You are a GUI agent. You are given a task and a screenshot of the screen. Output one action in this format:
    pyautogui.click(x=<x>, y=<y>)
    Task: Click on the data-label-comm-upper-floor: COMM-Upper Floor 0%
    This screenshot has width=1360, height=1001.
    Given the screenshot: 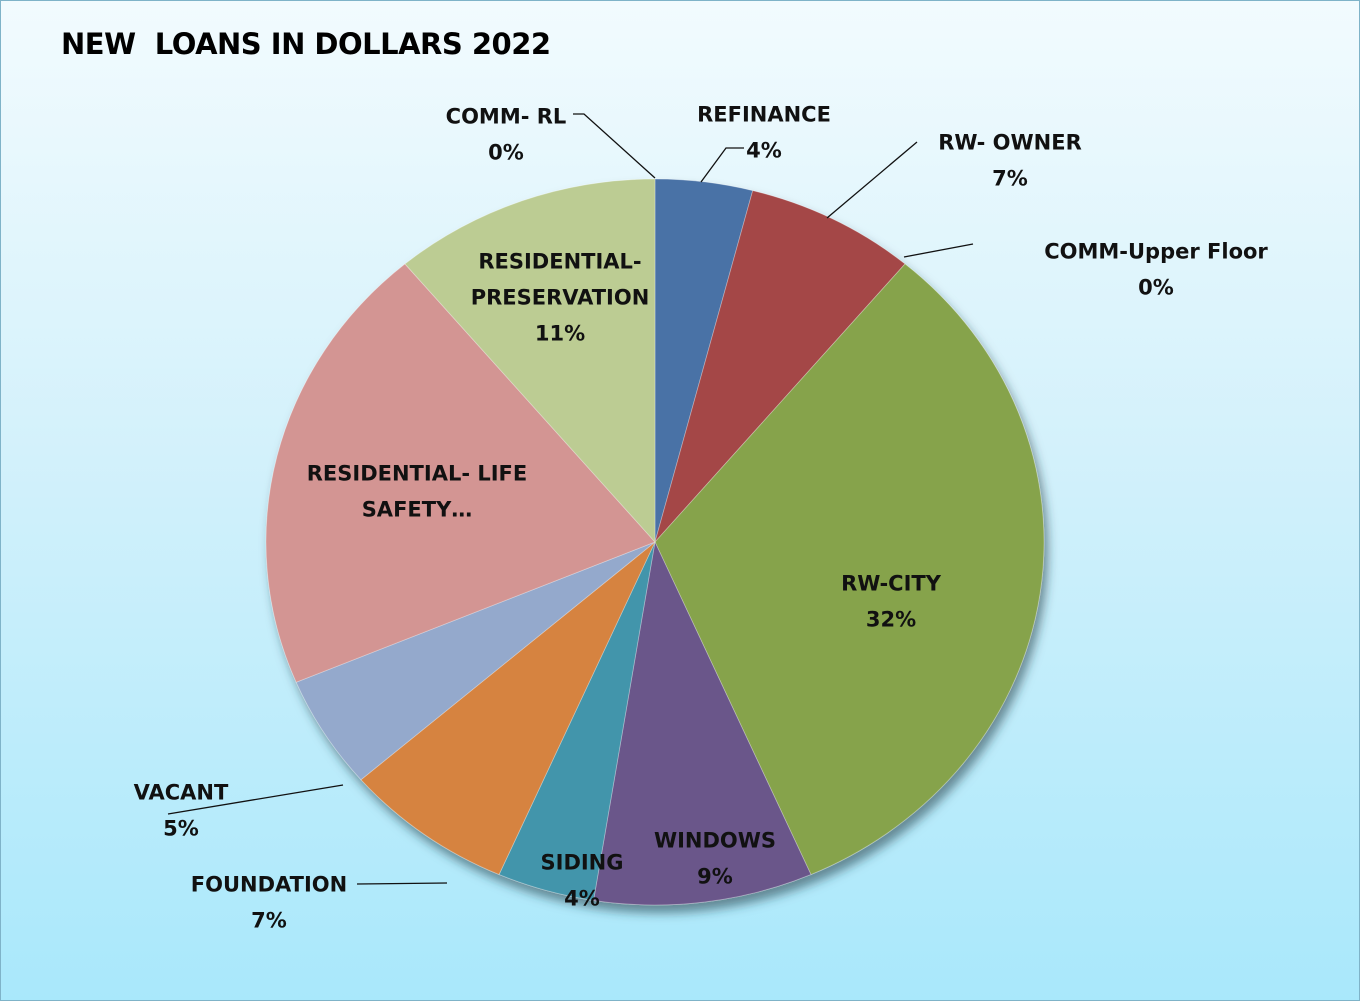 What is the action you would take?
    pyautogui.click(x=1156, y=269)
    